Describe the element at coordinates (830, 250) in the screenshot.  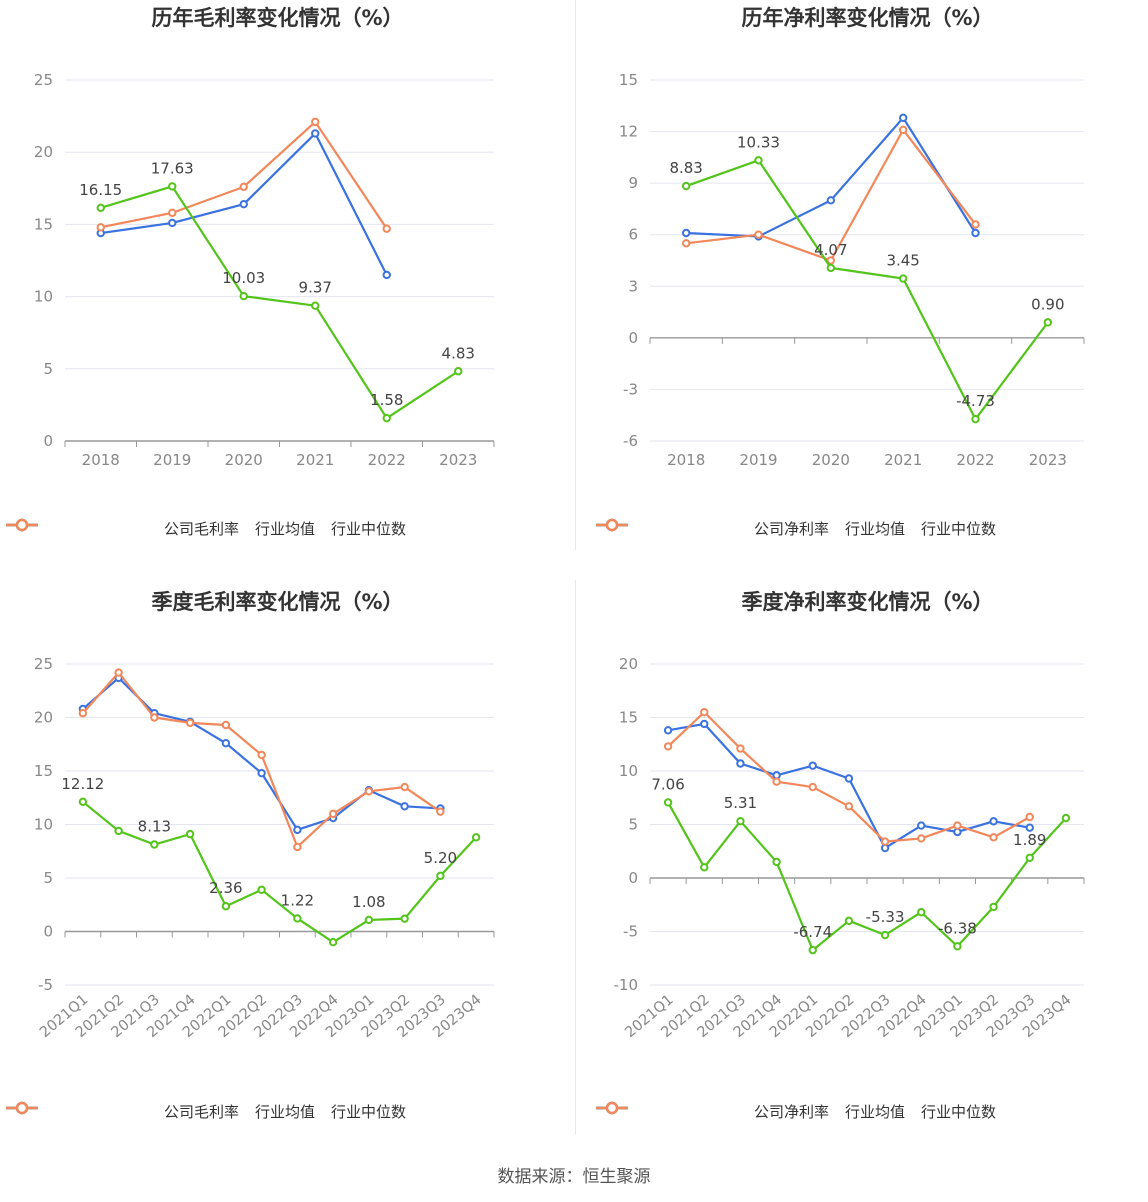
I see `data-label: 4.07` at that location.